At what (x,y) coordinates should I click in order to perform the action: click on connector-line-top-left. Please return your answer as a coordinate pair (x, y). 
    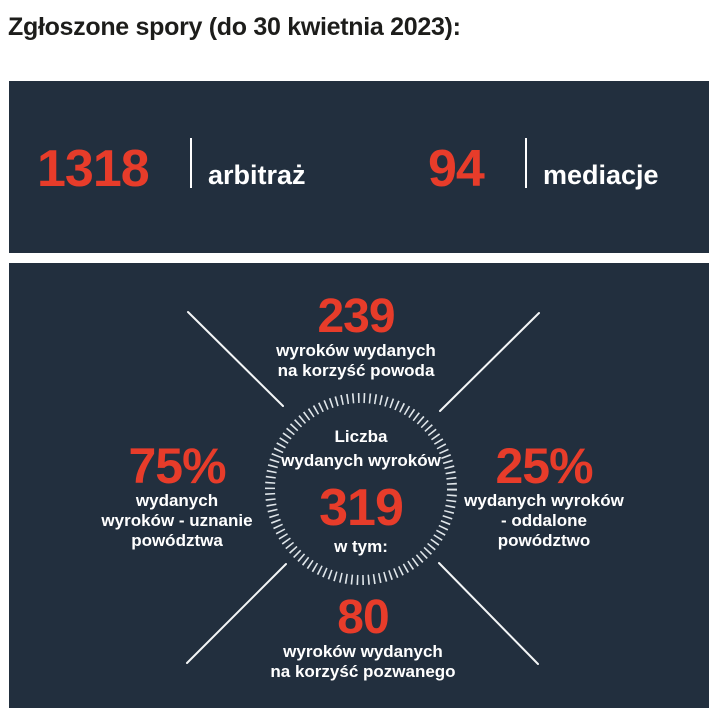
    Looking at the image, I should click on (235, 359).